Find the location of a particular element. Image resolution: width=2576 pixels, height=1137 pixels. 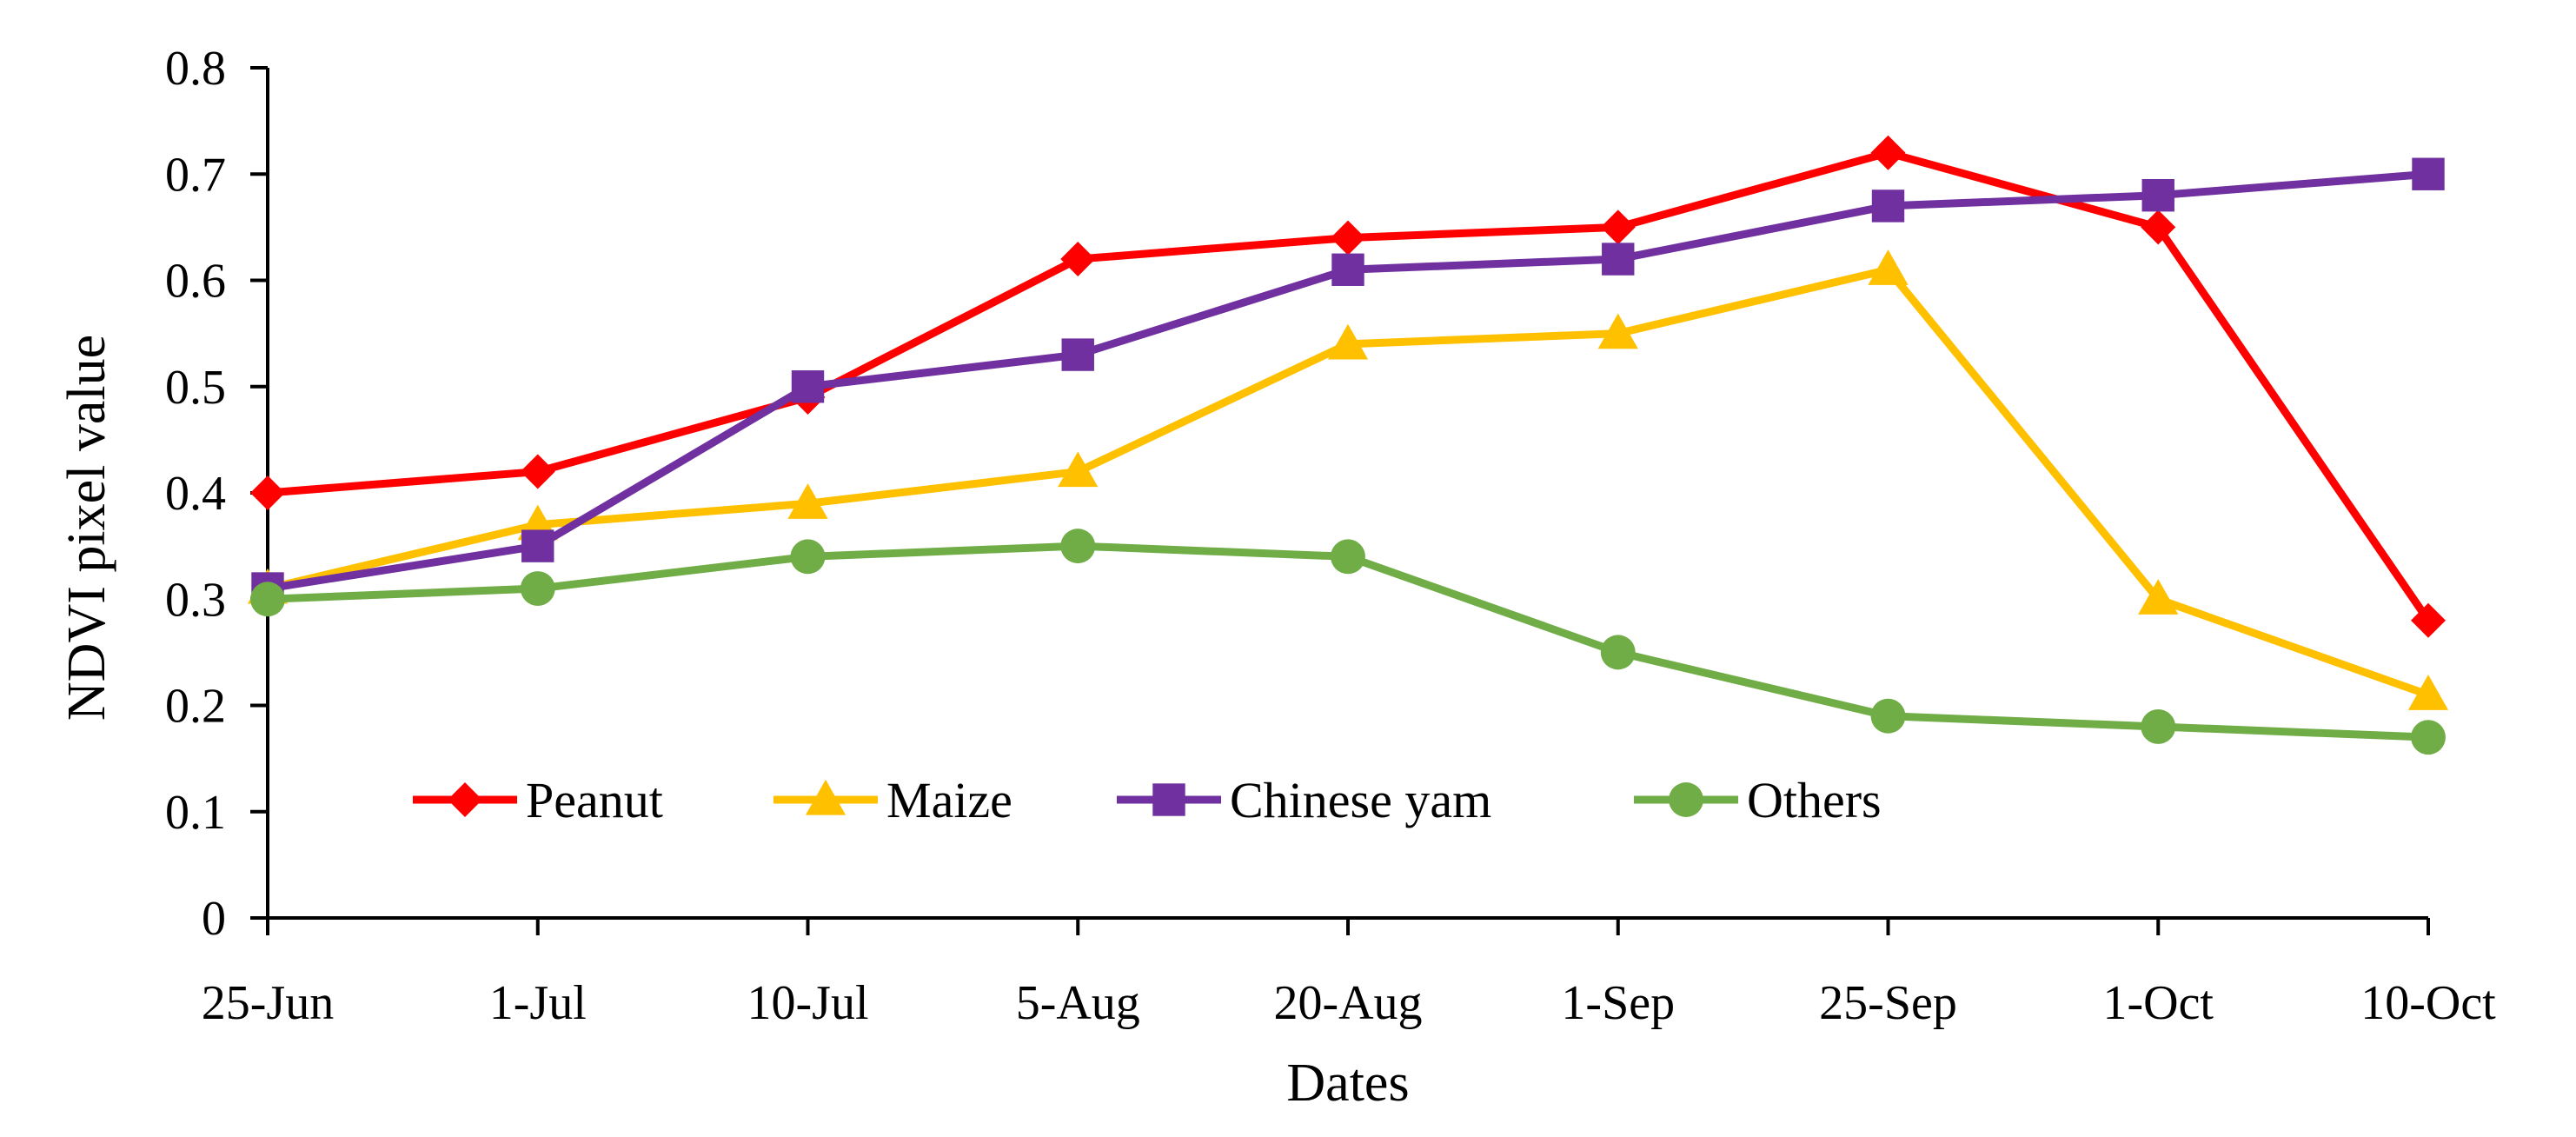

legend: Peanut Maize Chinese yam Others is located at coordinates (1147, 800).